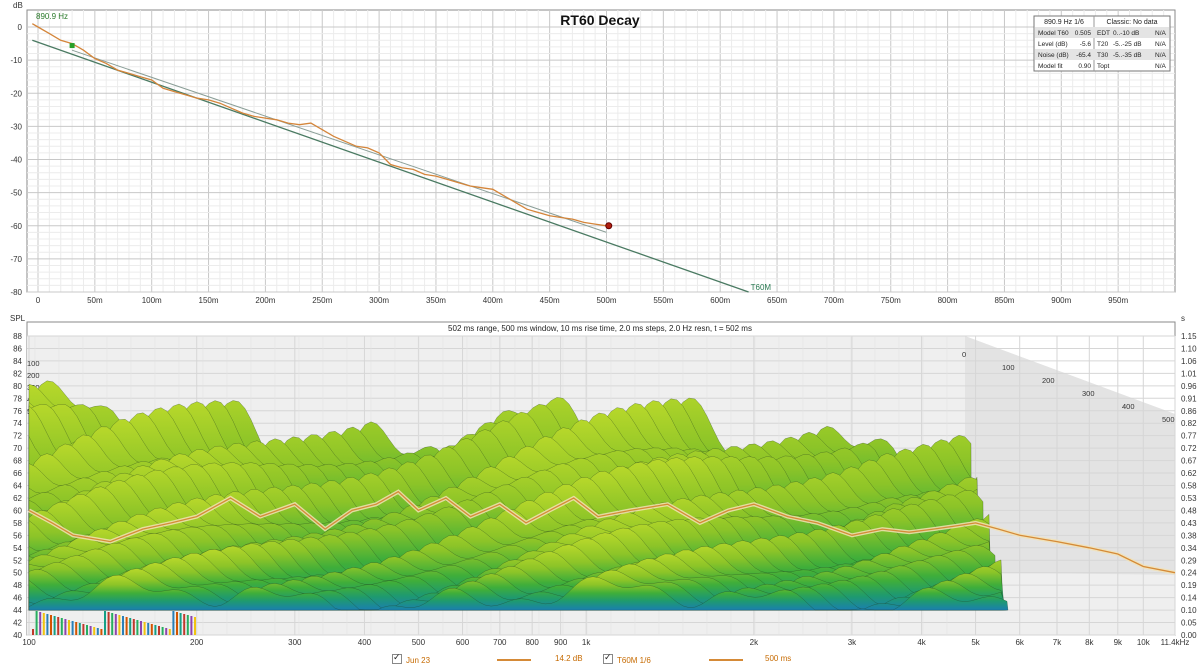 The width and height of the screenshot is (1200, 668). What do you see at coordinates (339, 141) in the screenshot?
I see `fit-line` at bounding box center [339, 141].